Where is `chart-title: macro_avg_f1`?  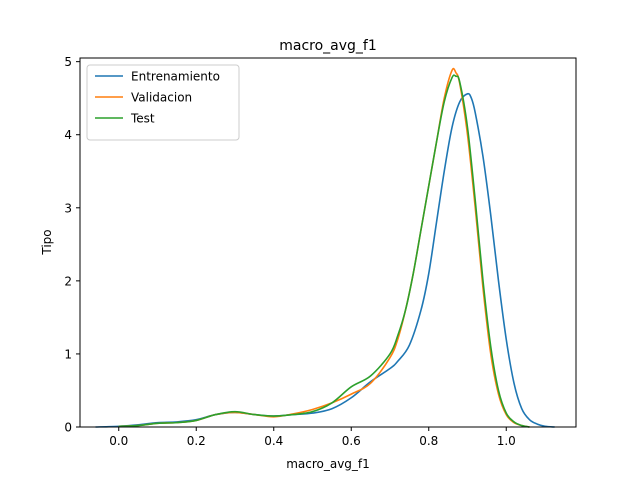 chart-title: macro_avg_f1 is located at coordinates (328, 46).